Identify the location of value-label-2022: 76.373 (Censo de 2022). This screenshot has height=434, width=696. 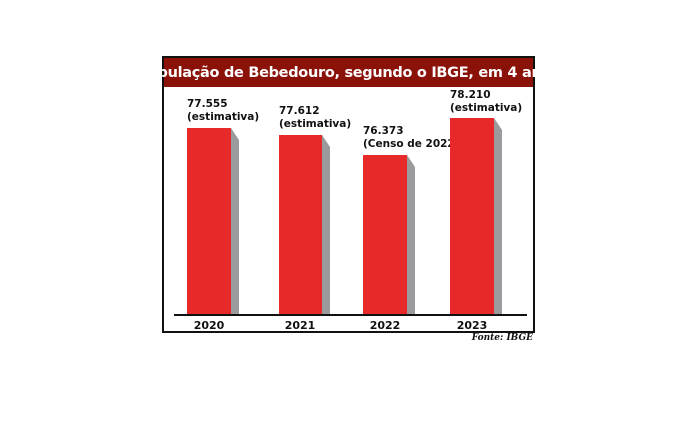
(411, 138).